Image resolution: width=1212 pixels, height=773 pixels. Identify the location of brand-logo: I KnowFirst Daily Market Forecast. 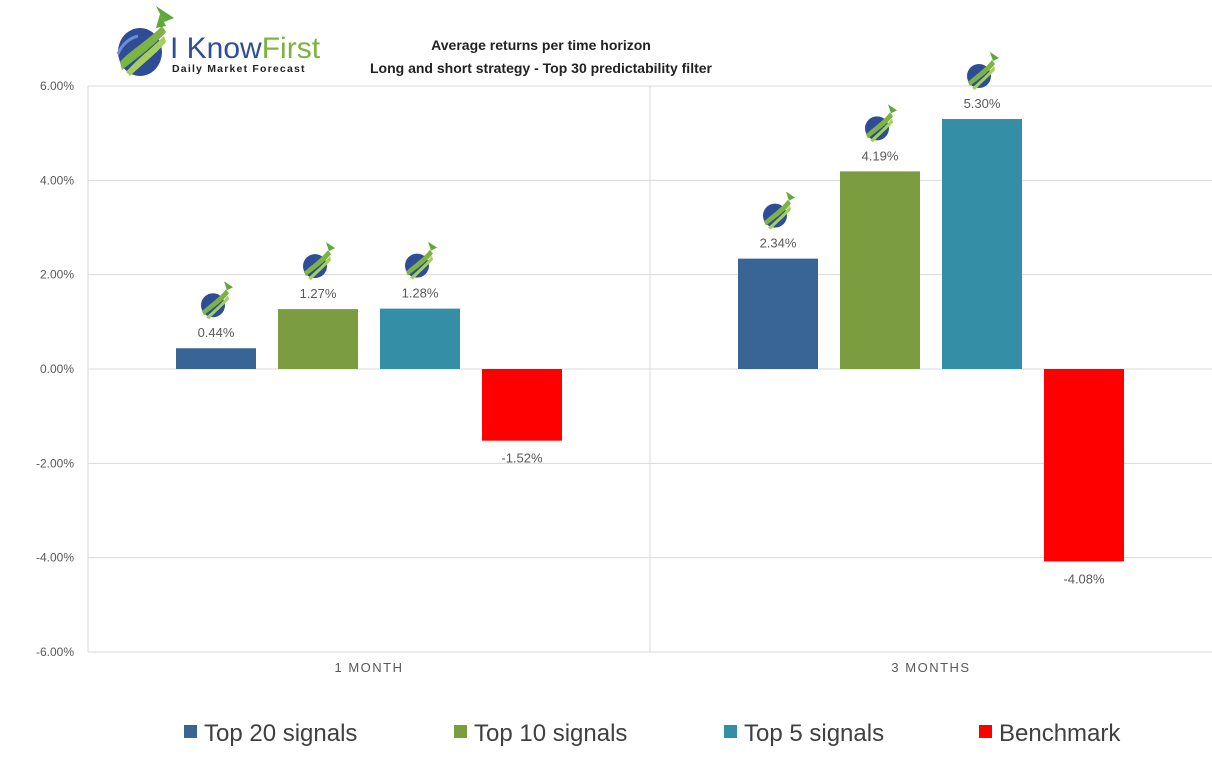
(218, 41).